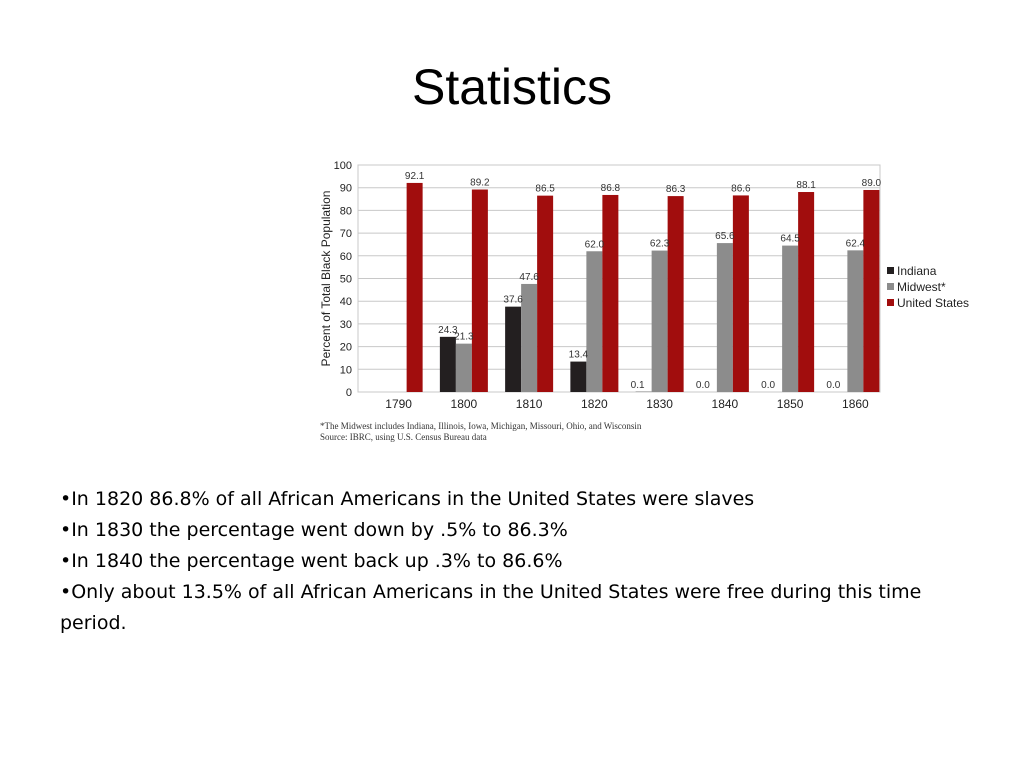 This screenshot has height=768, width=1024. What do you see at coordinates (343, 166) in the screenshot?
I see `y-tick-label: 100` at bounding box center [343, 166].